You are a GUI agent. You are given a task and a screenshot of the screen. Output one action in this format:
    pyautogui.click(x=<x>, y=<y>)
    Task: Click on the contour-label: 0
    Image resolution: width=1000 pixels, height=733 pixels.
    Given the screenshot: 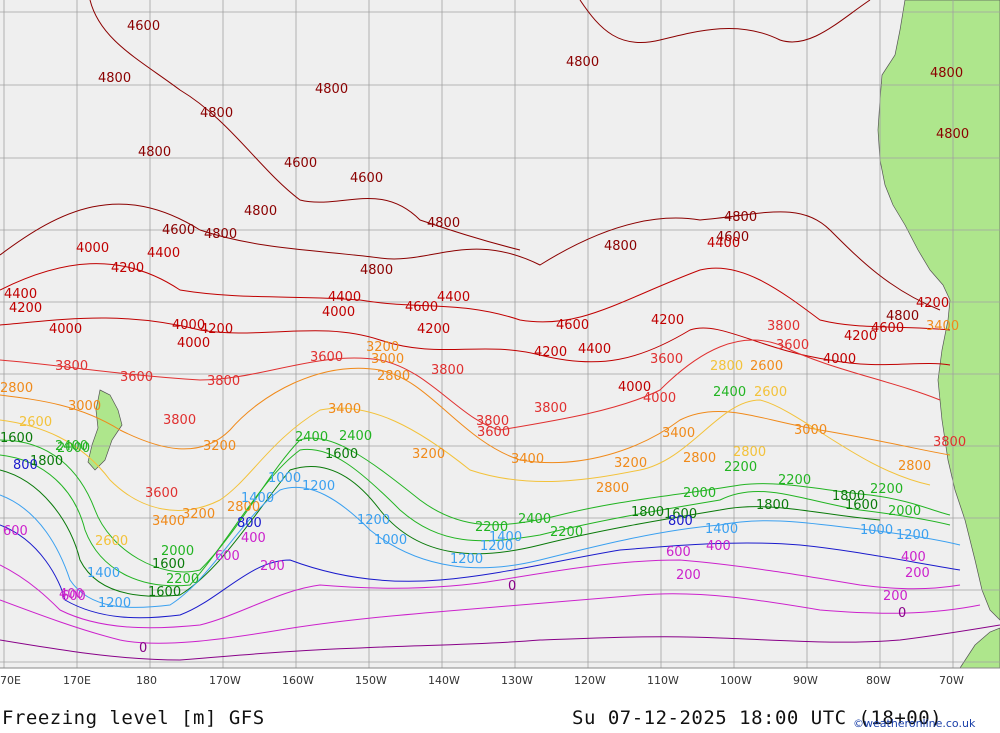 What is the action you would take?
    pyautogui.click(x=512, y=586)
    